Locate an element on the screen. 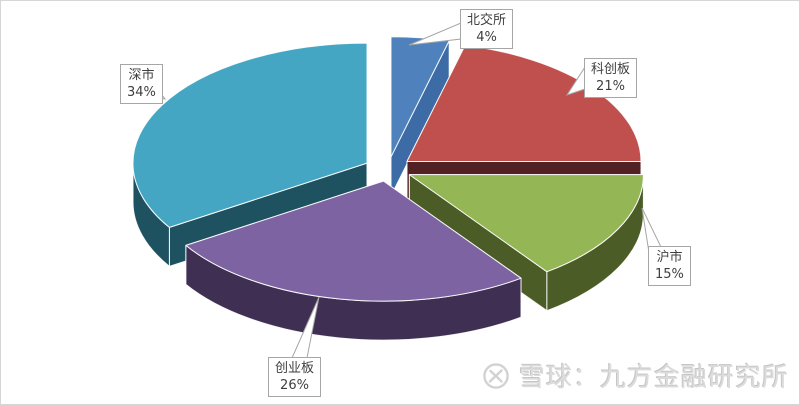 This screenshot has height=405, width=800. callout-pointer-bjs is located at coordinates (435, 34).